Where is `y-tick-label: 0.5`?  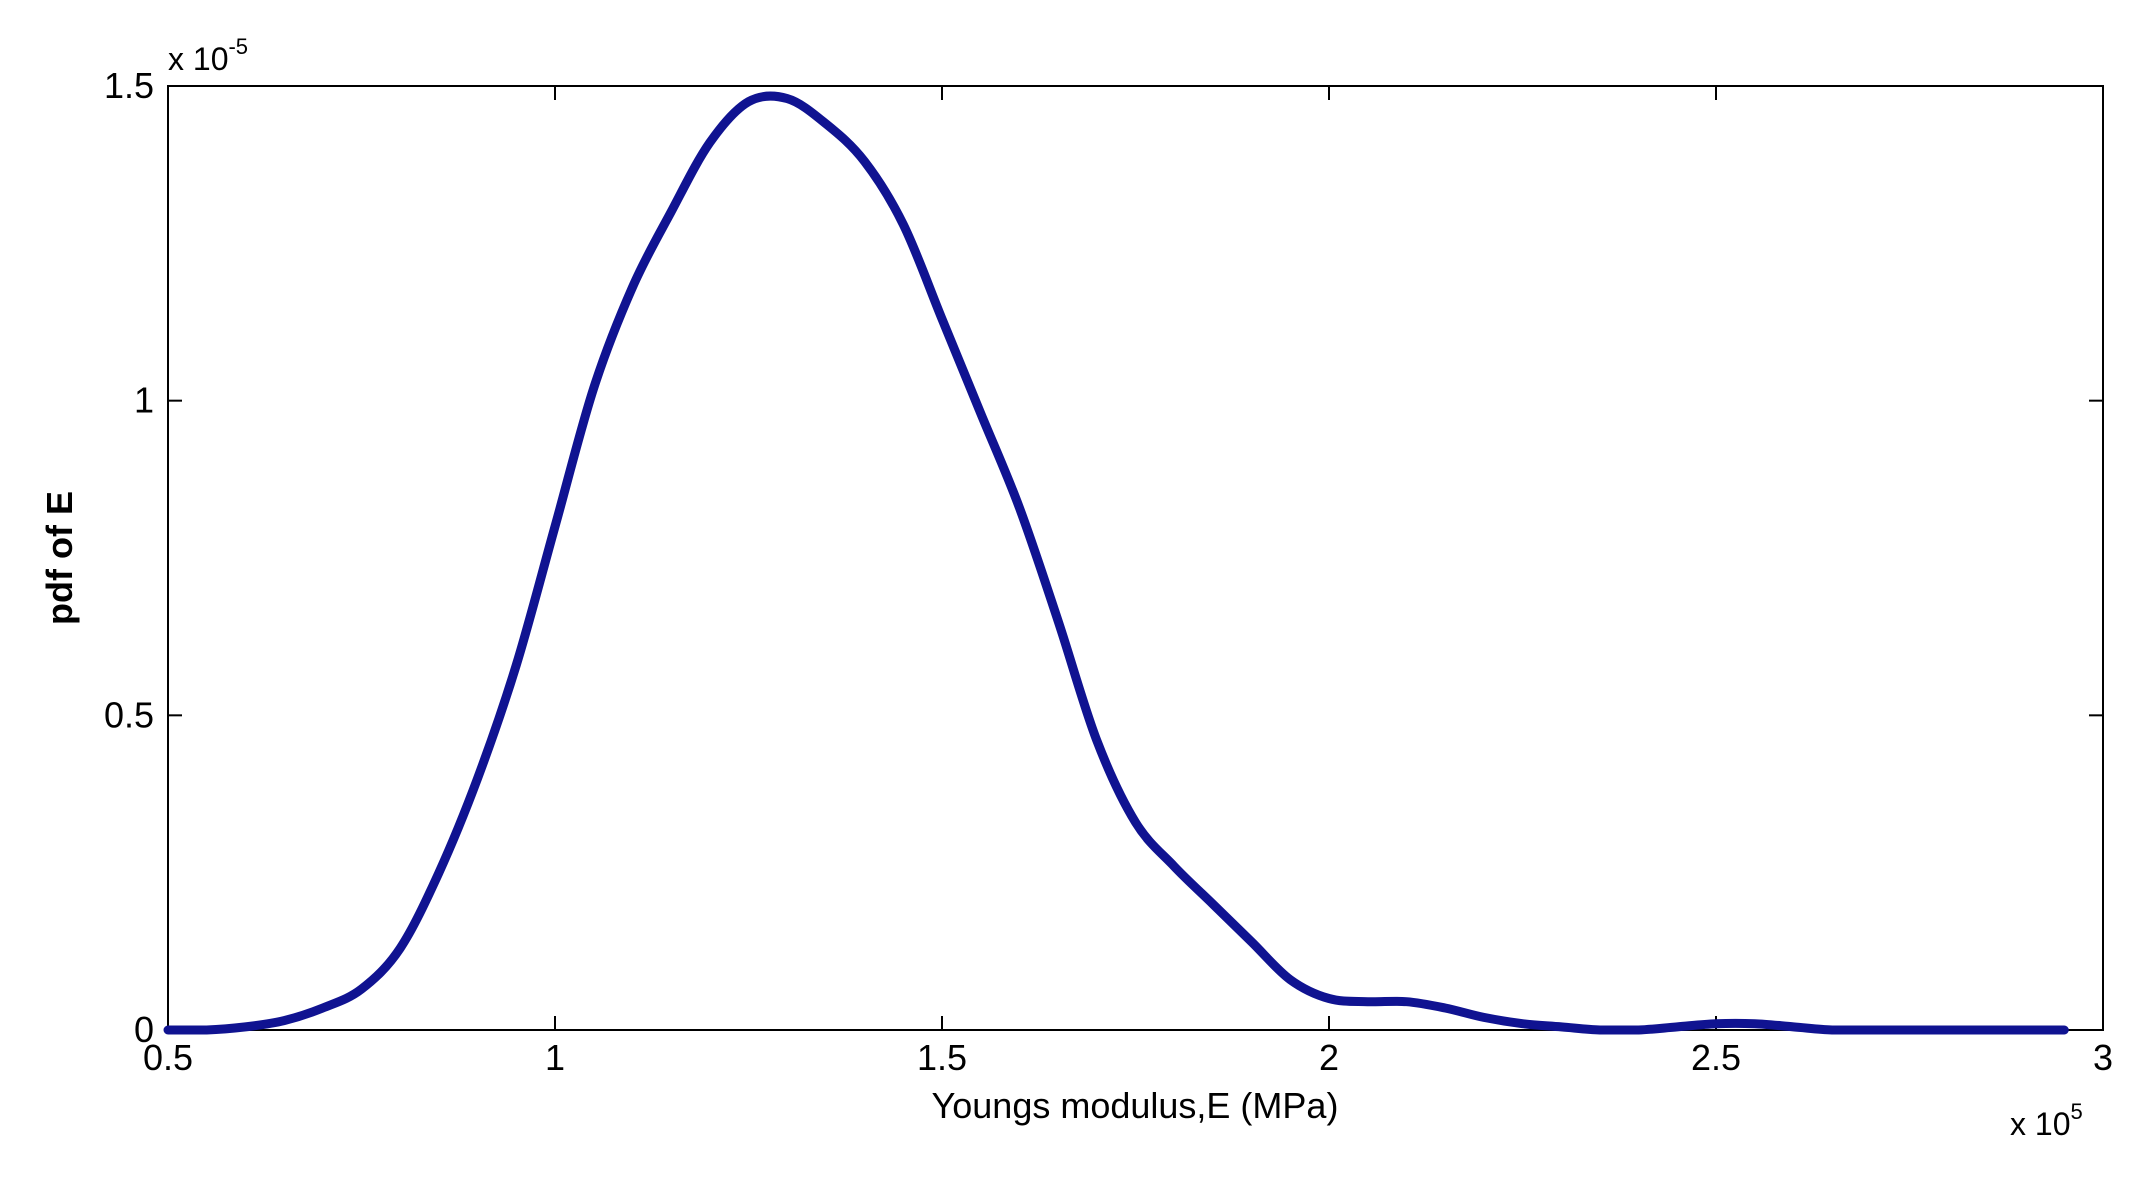
y-tick-label: 0.5 is located at coordinates (129, 714).